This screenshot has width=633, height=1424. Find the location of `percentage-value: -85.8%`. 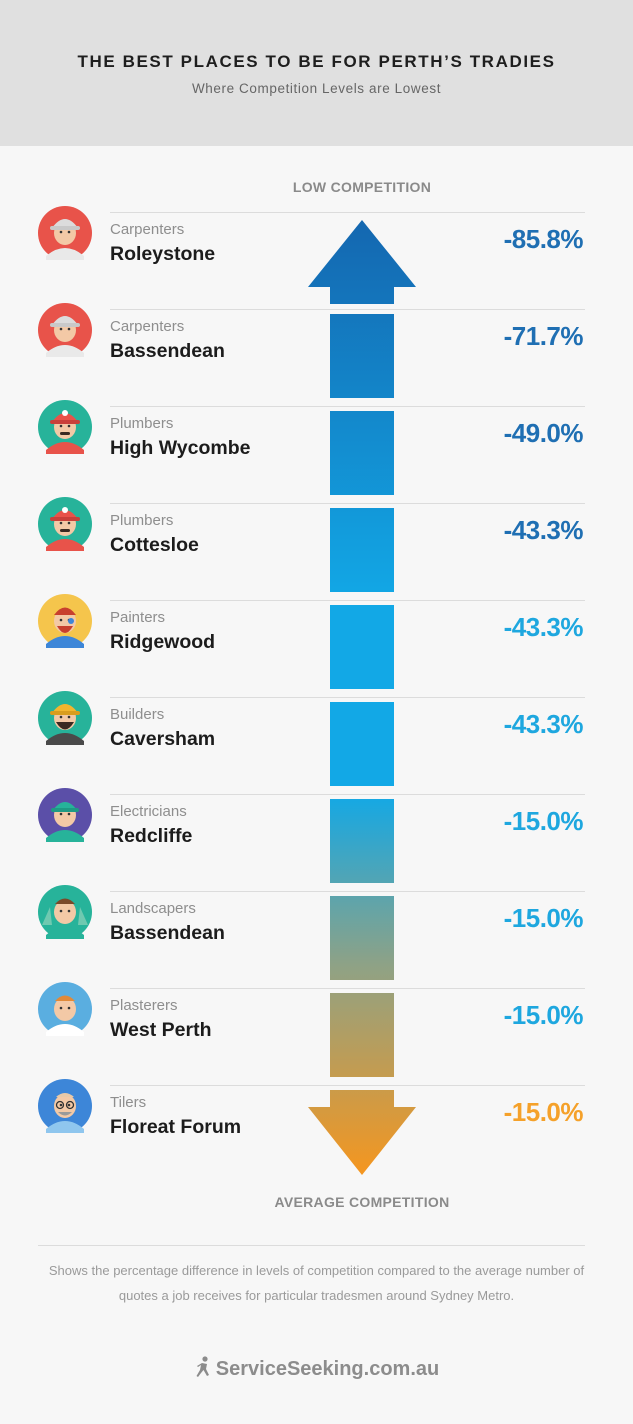

percentage-value: -85.8% is located at coordinates (543, 239).